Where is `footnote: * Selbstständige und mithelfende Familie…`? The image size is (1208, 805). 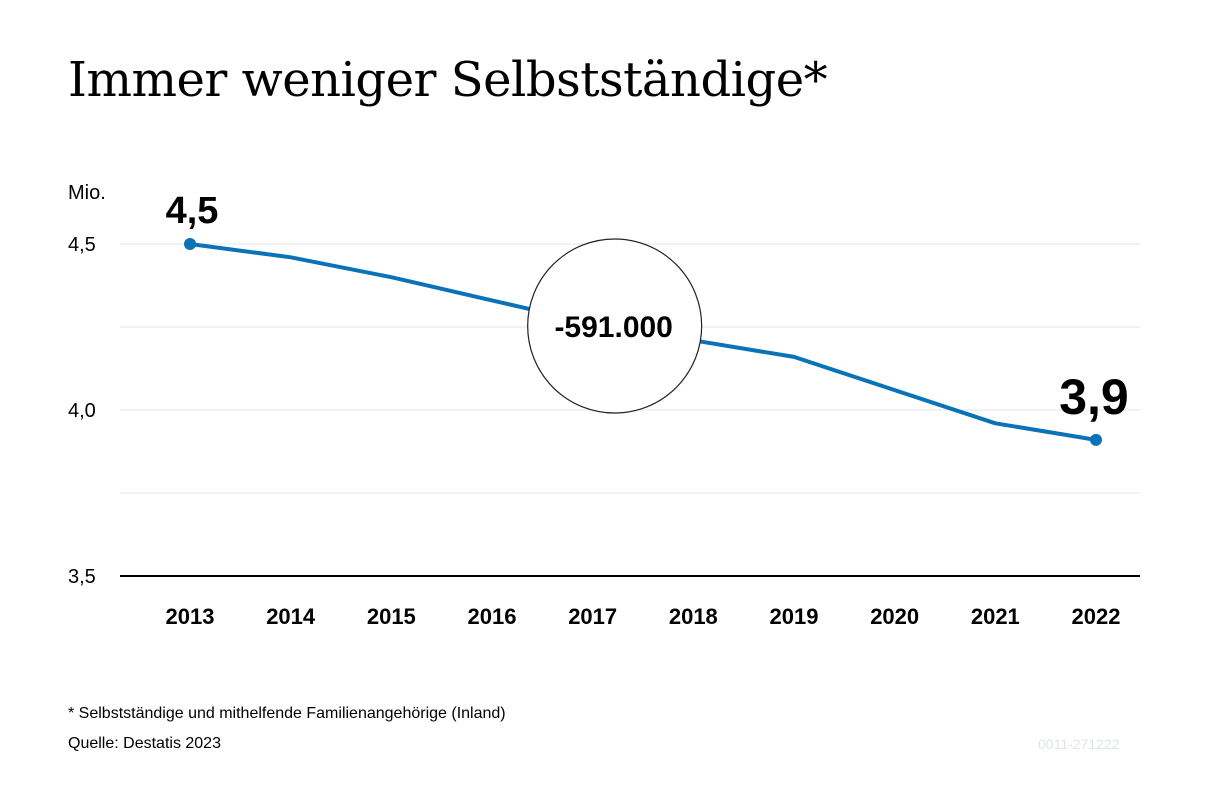 footnote: * Selbstständige und mithelfende Familie… is located at coordinates (287, 713).